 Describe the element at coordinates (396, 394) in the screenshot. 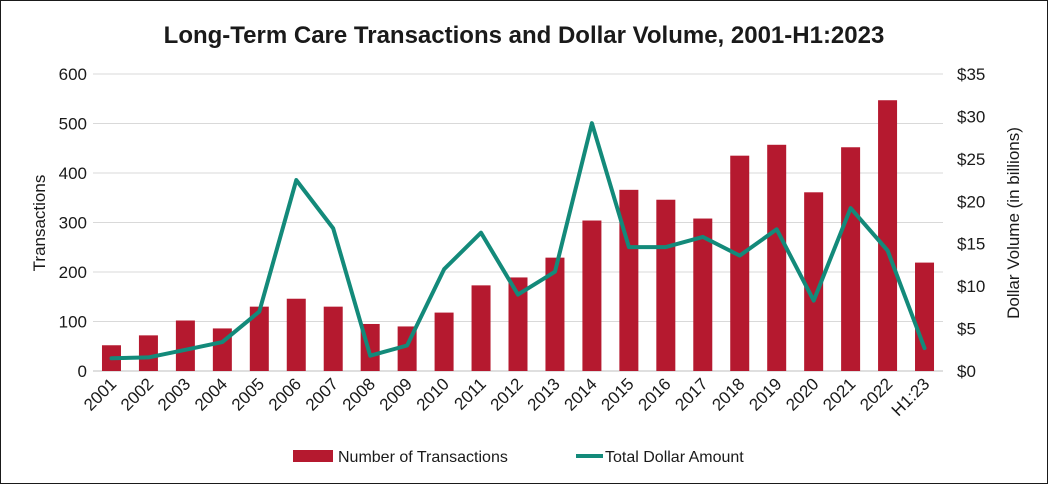

I see `x-tick-label: 2009` at that location.